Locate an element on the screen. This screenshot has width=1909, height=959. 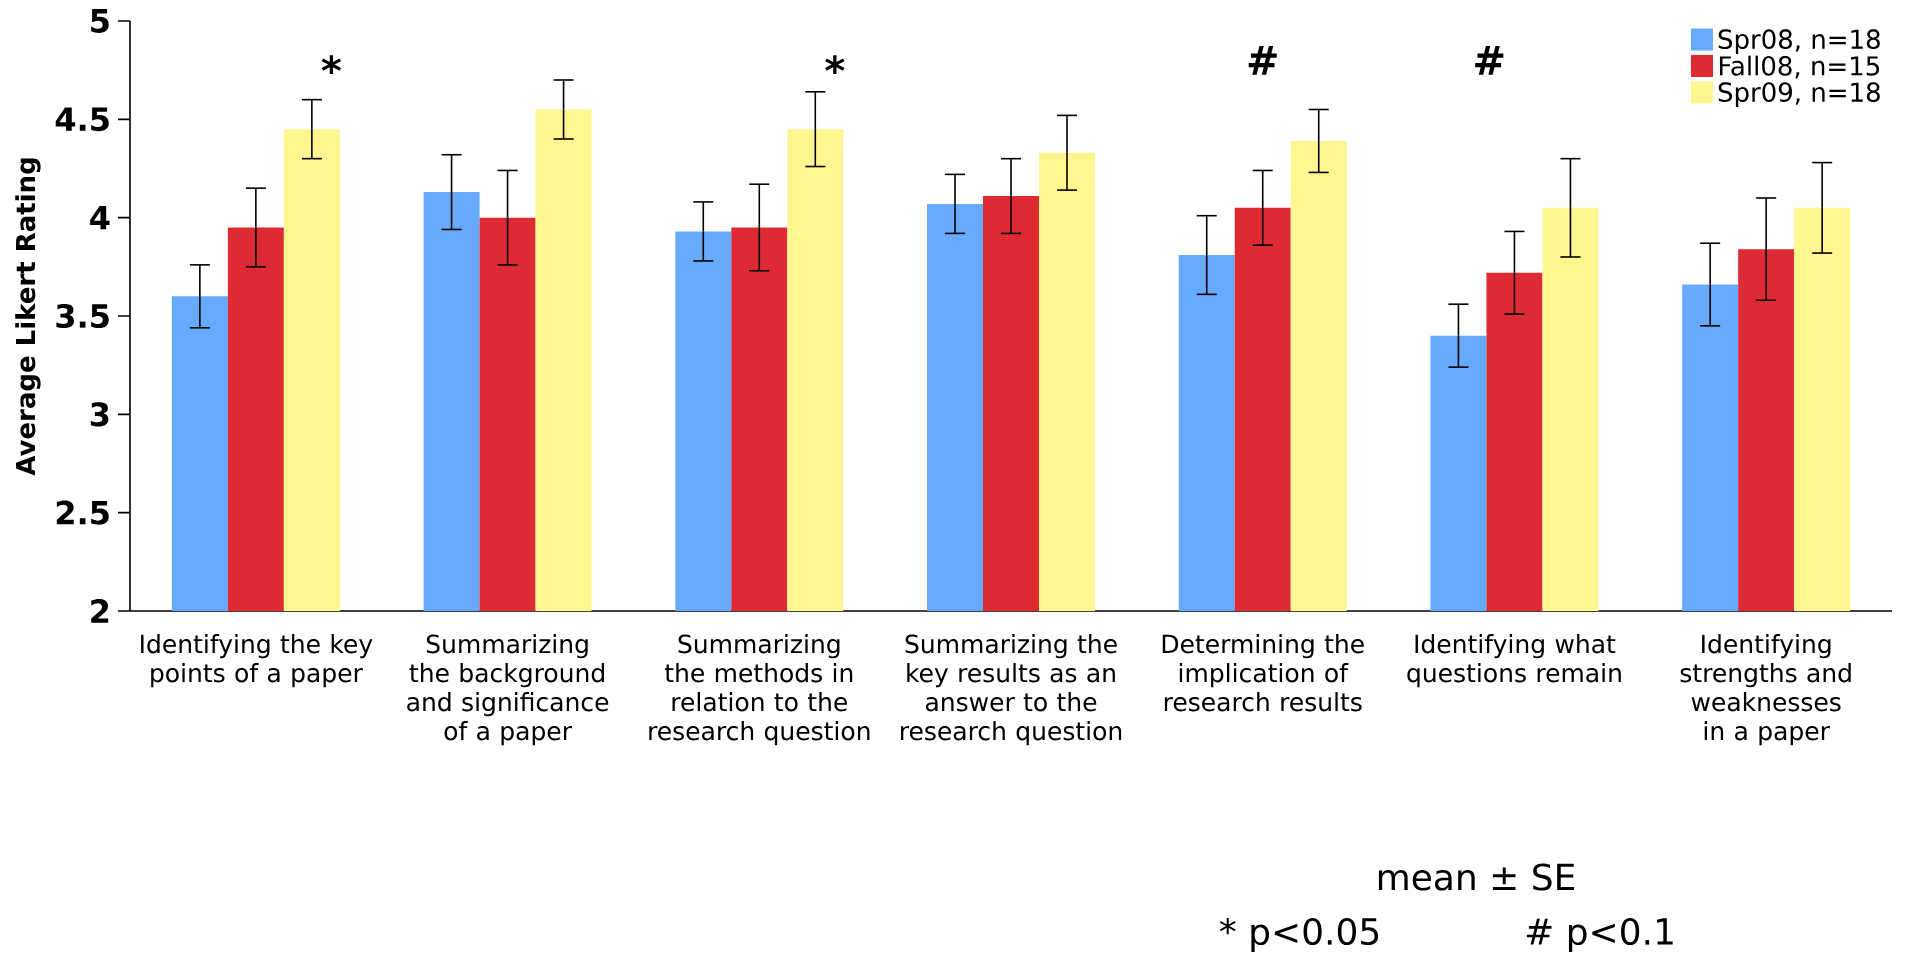
x-tick-label: Determining the implication of research results is located at coordinates (1263, 673).